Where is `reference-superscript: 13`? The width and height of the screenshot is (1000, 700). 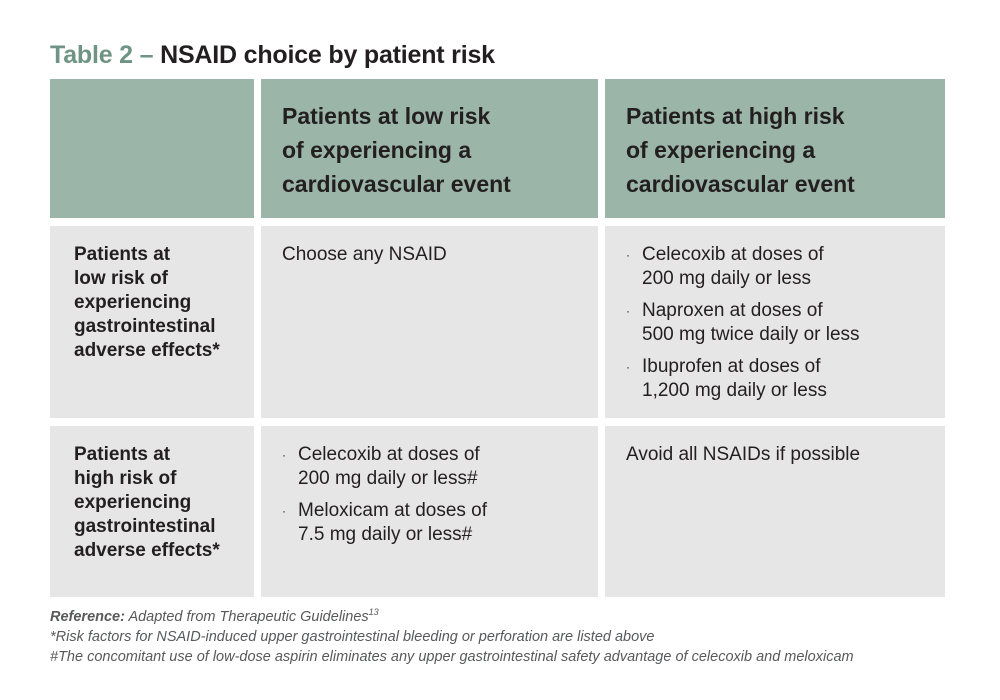 reference-superscript: 13 is located at coordinates (373, 612).